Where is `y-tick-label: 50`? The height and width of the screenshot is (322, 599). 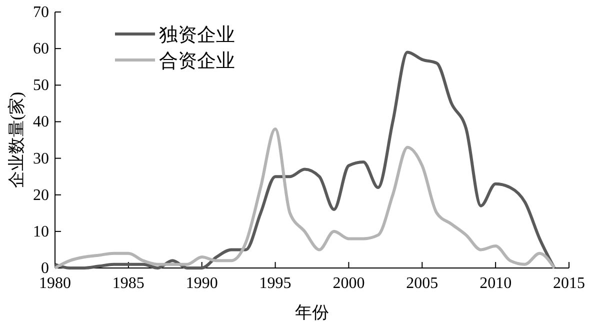 y-tick-label: 50 is located at coordinates (41, 85).